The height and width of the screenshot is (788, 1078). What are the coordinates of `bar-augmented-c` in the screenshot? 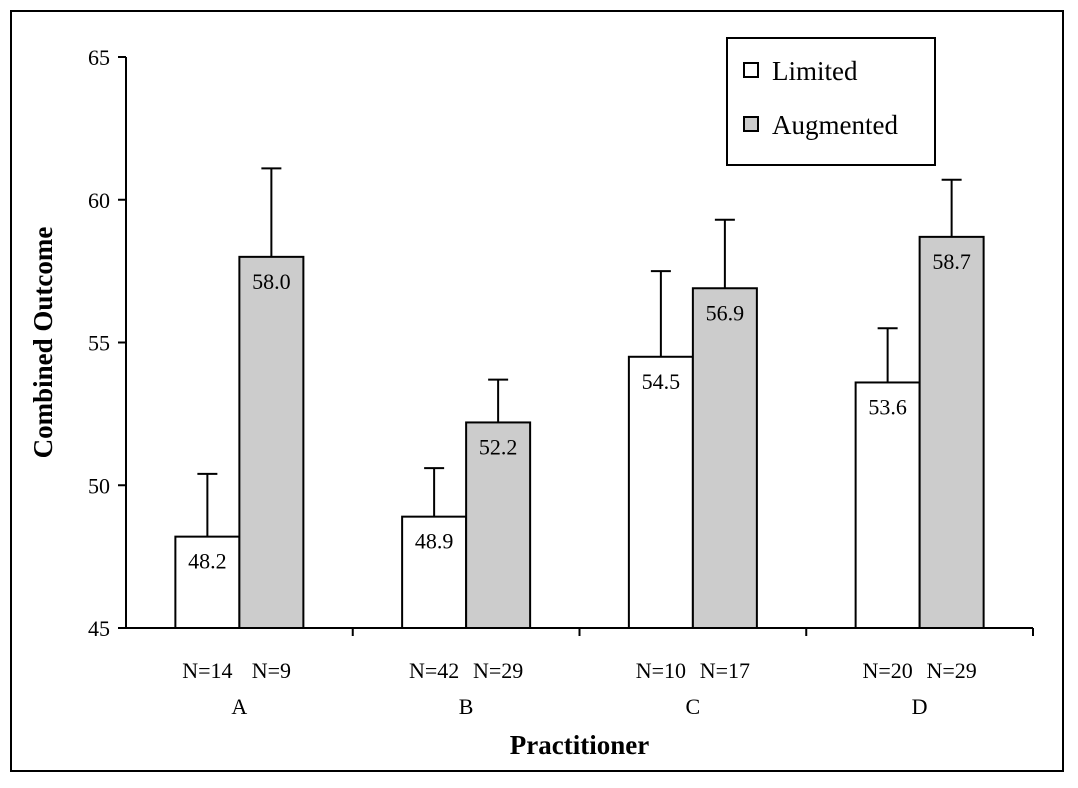 It's located at (724, 458).